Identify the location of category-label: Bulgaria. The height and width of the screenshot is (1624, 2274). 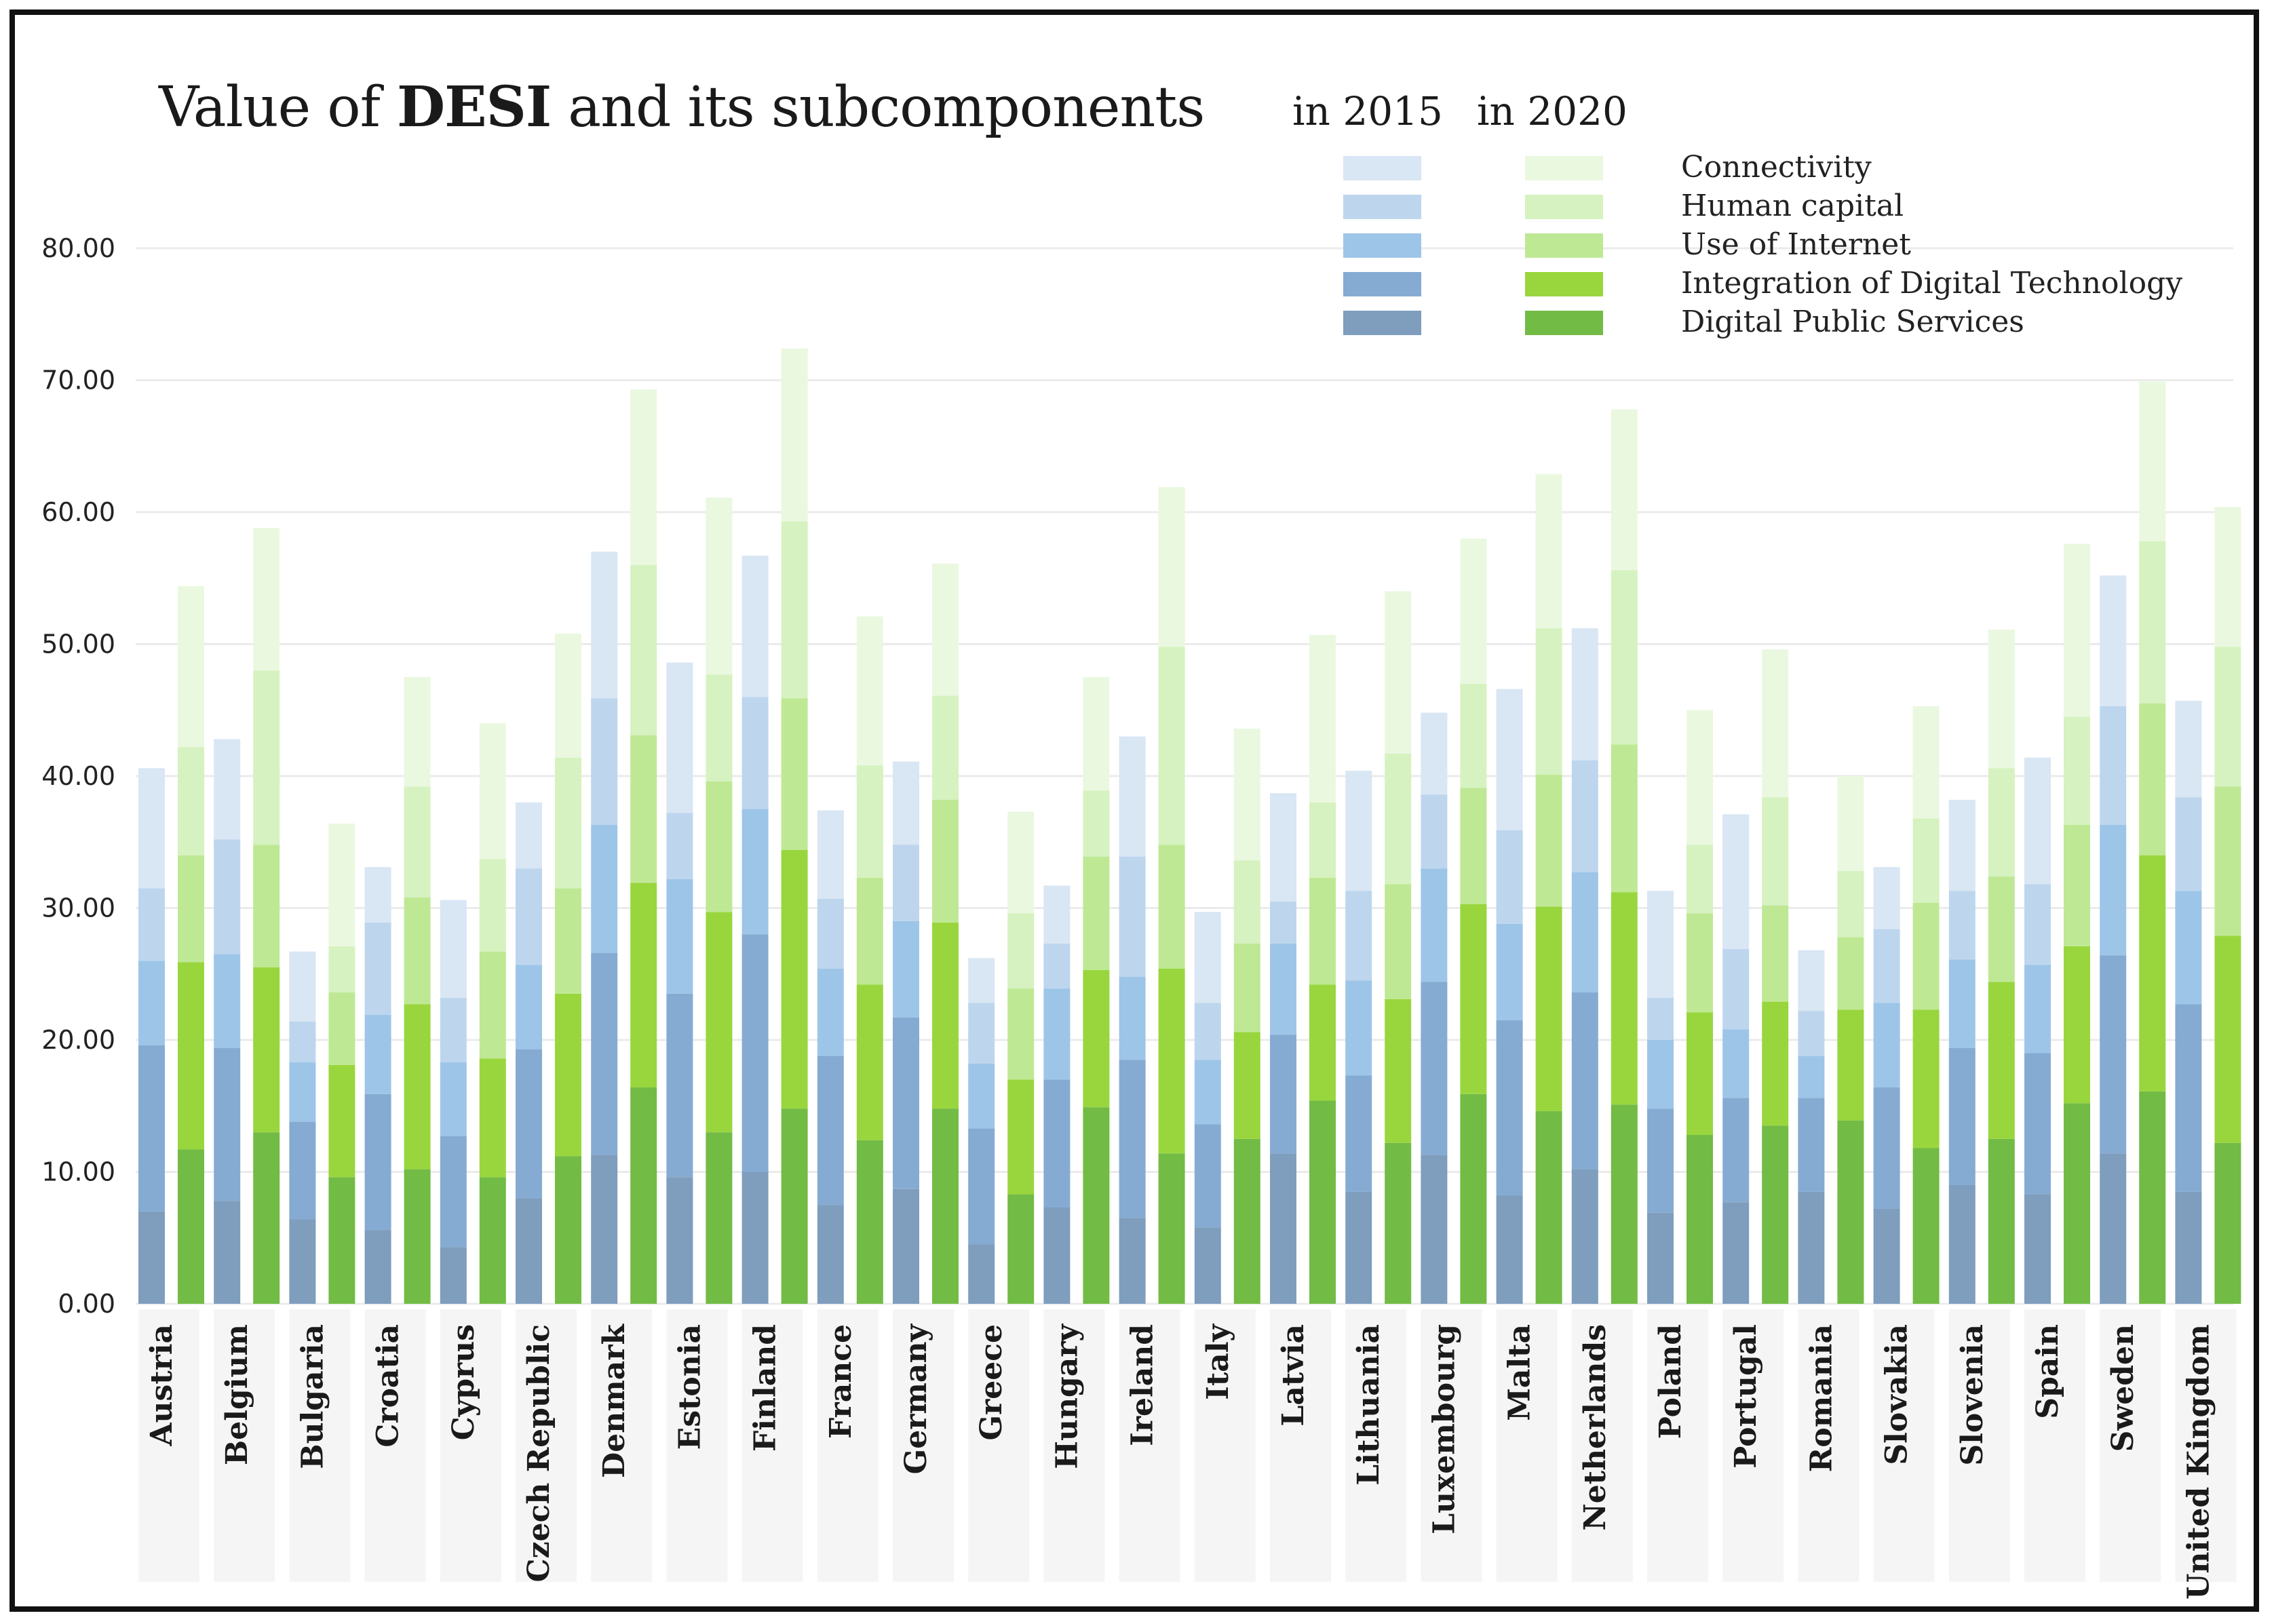
(312, 1396).